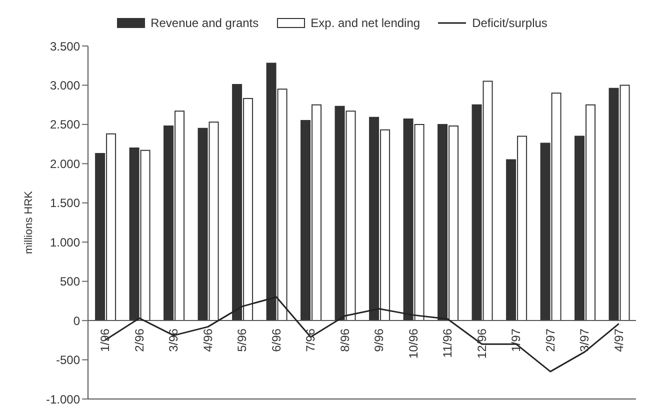 The height and width of the screenshot is (413, 649). I want to click on y-tick-label: 1.500, so click(65, 203).